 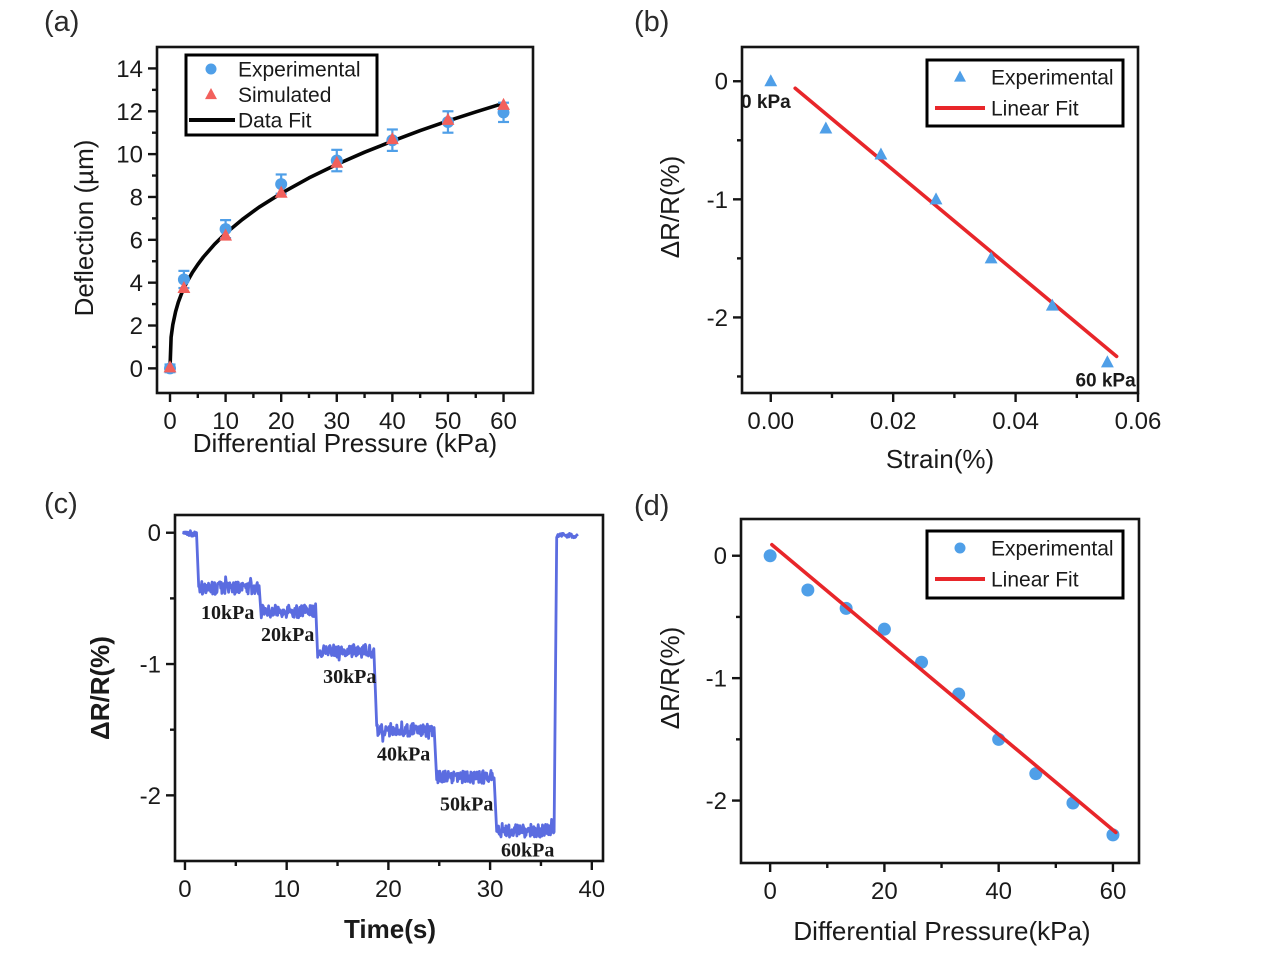 What do you see at coordinates (1015, 421) in the screenshot?
I see `svg-text: 0.04` at bounding box center [1015, 421].